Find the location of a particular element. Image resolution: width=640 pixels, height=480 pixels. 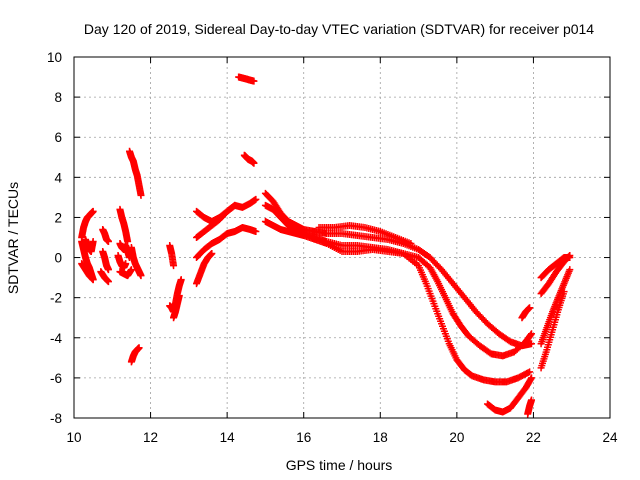

series-arc-h1 is located at coordinates (398, 269).